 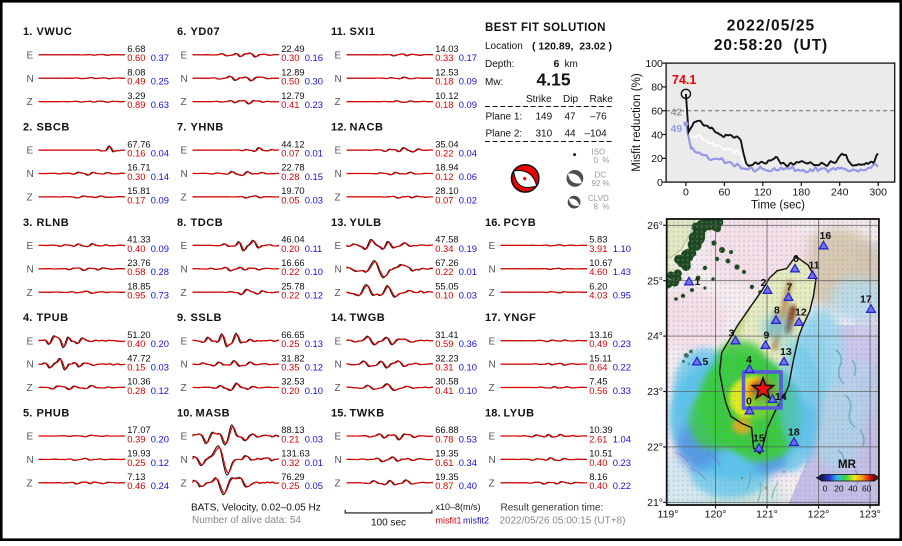 What do you see at coordinates (571, 117) in the screenshot?
I see `svg-text: 47` at bounding box center [571, 117].